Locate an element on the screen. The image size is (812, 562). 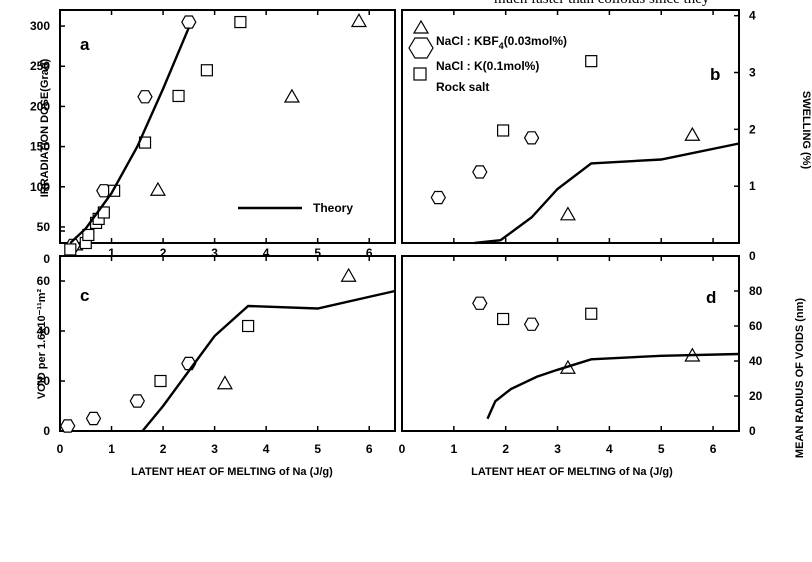
panel-a-theory-line is located at coordinates (129, 135).